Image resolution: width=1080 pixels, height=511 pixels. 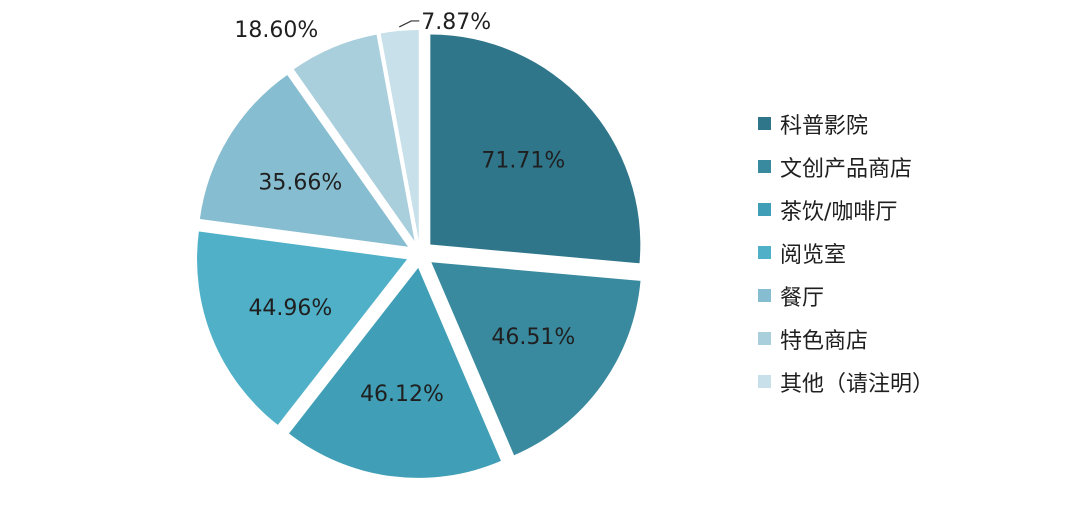 What do you see at coordinates (824, 126) in the screenshot?
I see `legend-label-0: 科普影院` at bounding box center [824, 126].